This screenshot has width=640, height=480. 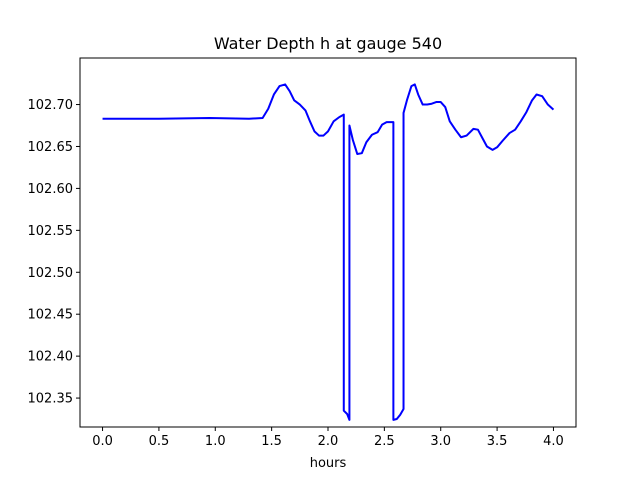 I want to click on x-axis-label: hours, so click(x=328, y=463).